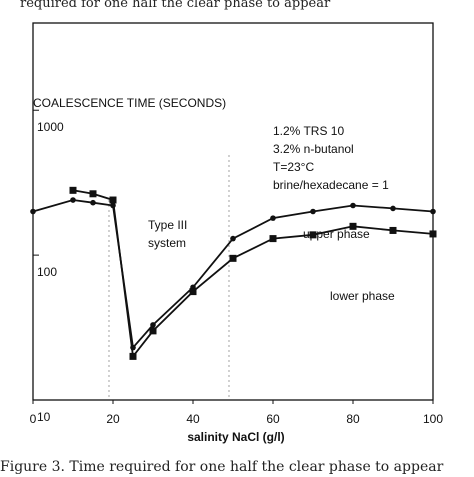 The image size is (474, 477). What do you see at coordinates (50, 127) in the screenshot?
I see `y-tick-label: 1000` at bounding box center [50, 127].